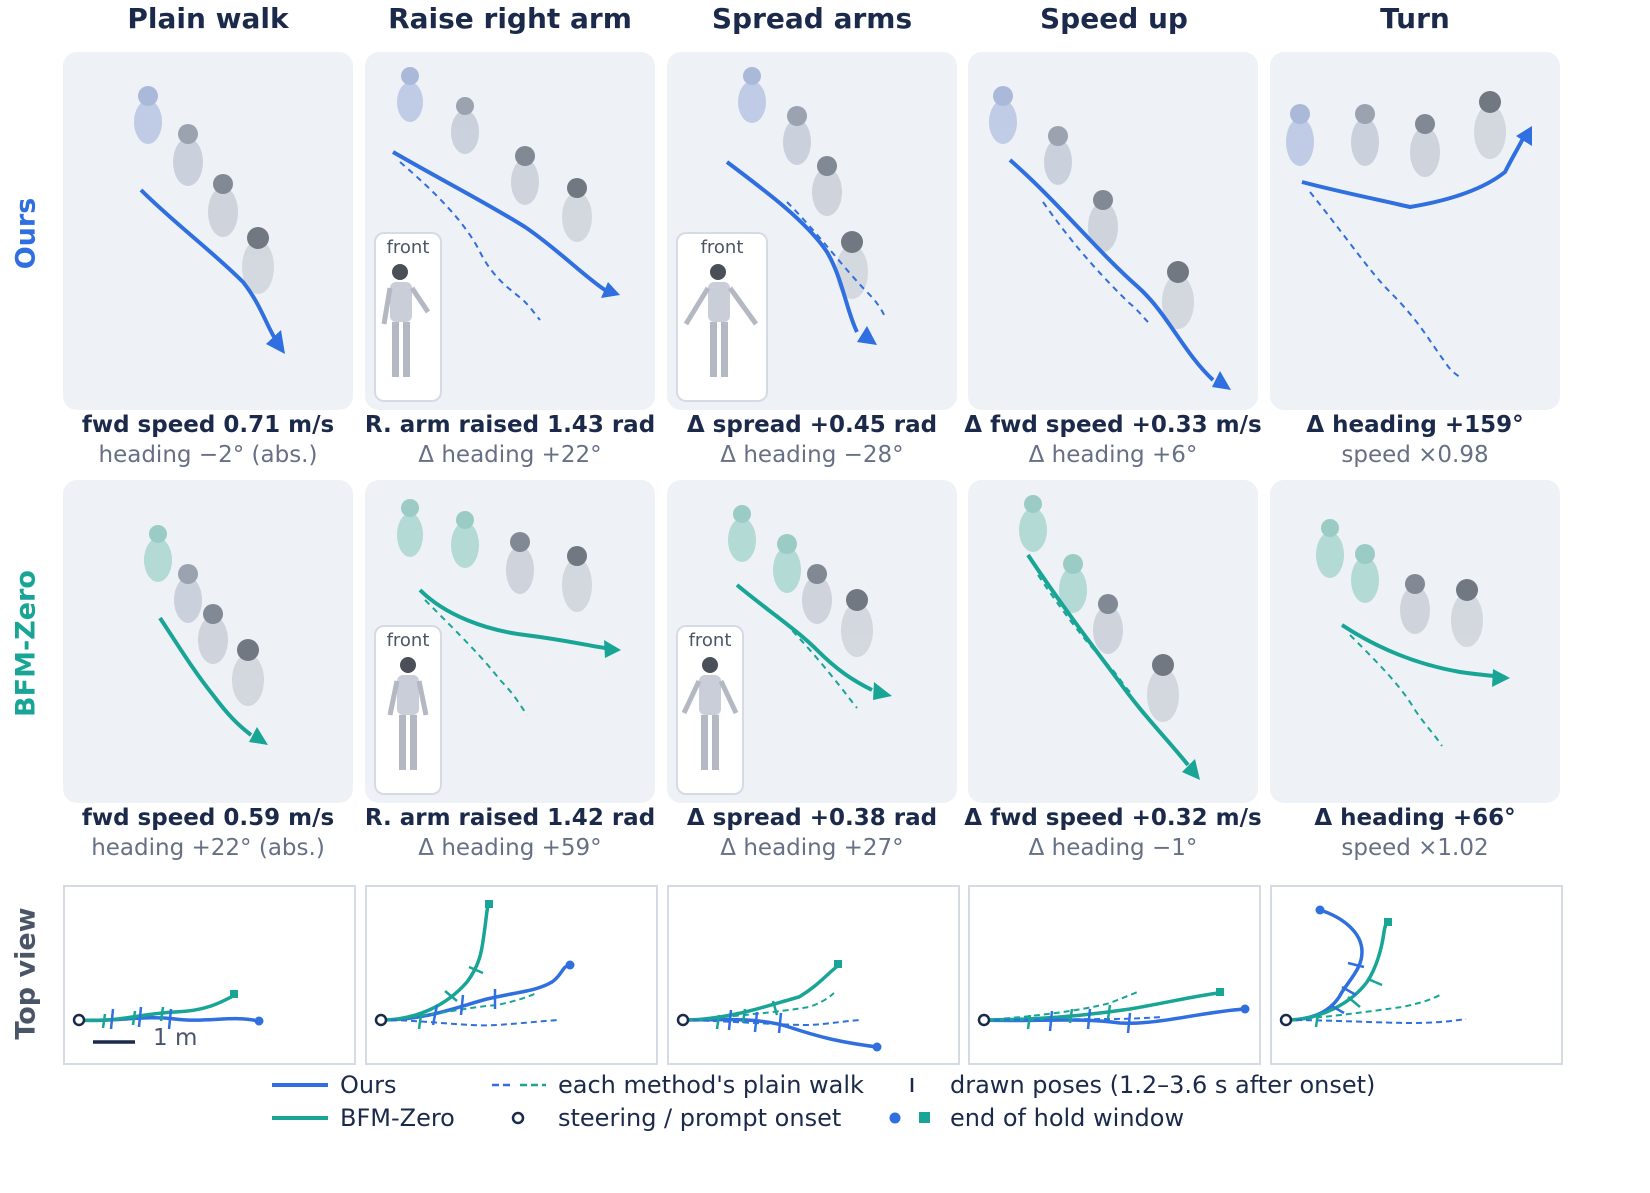  I want to click on column-title-spread-arms: Spread arms, so click(812, 18).